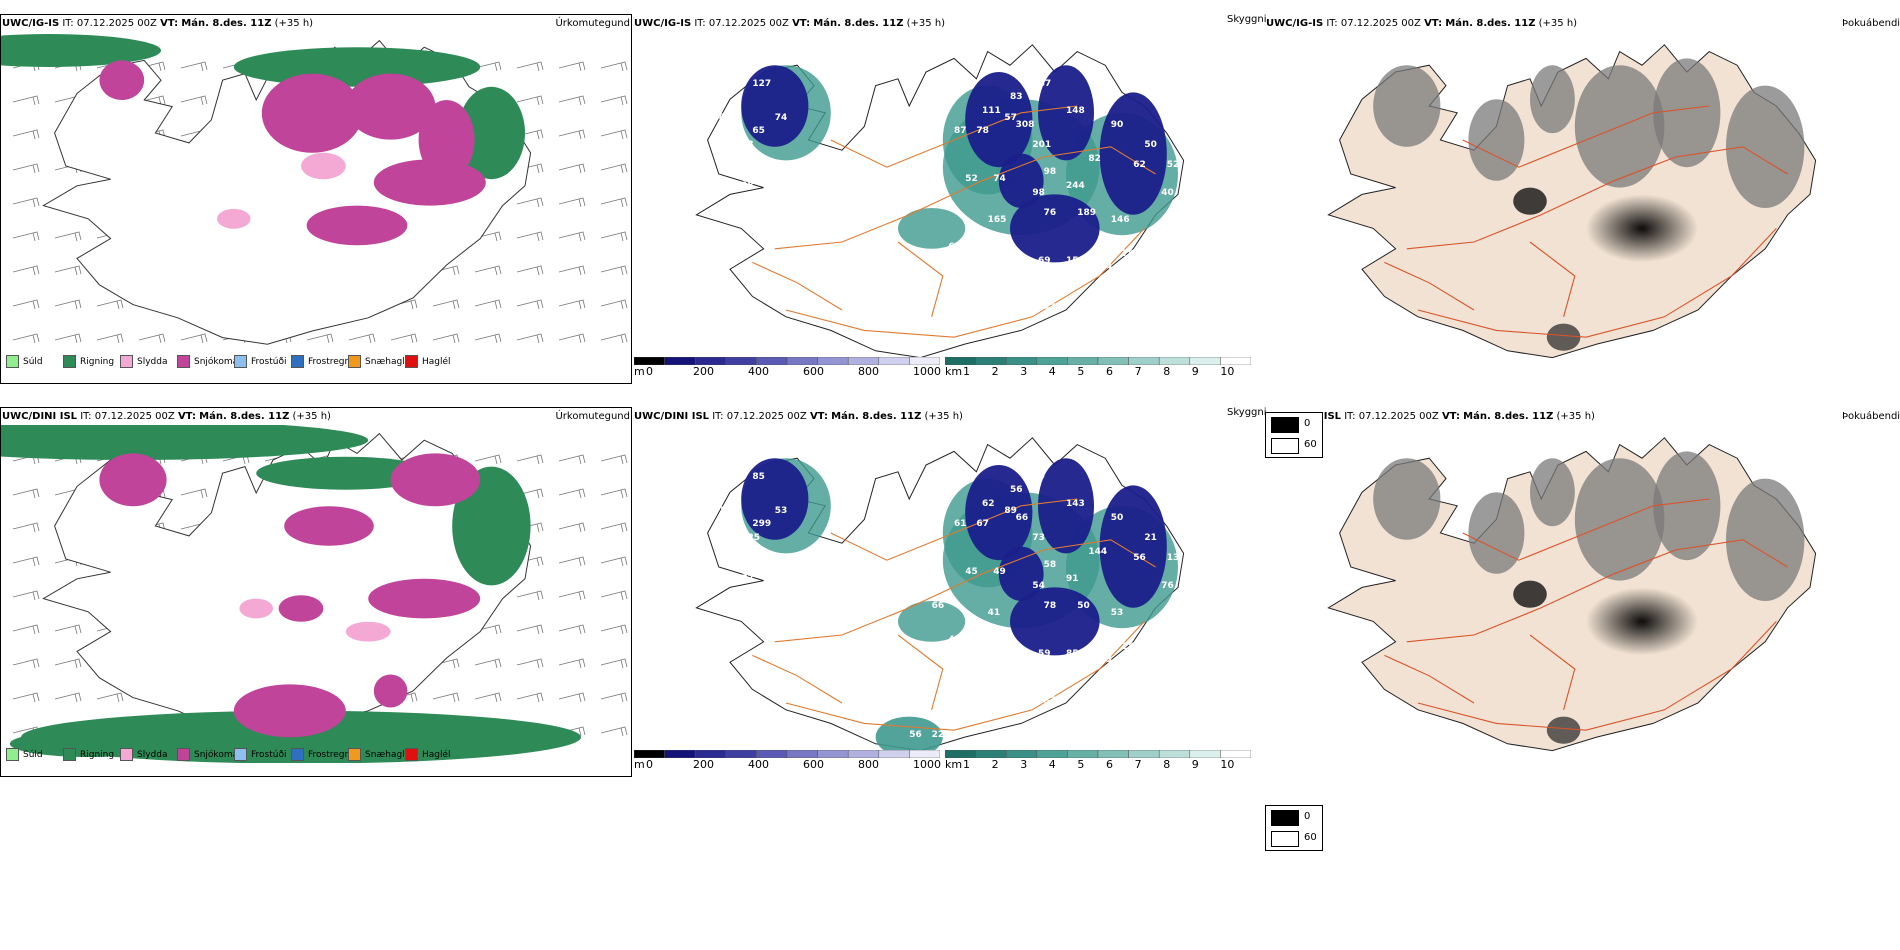 The height and width of the screenshot is (950, 1900). I want to click on visibility-tick: 4, so click(1052, 764).